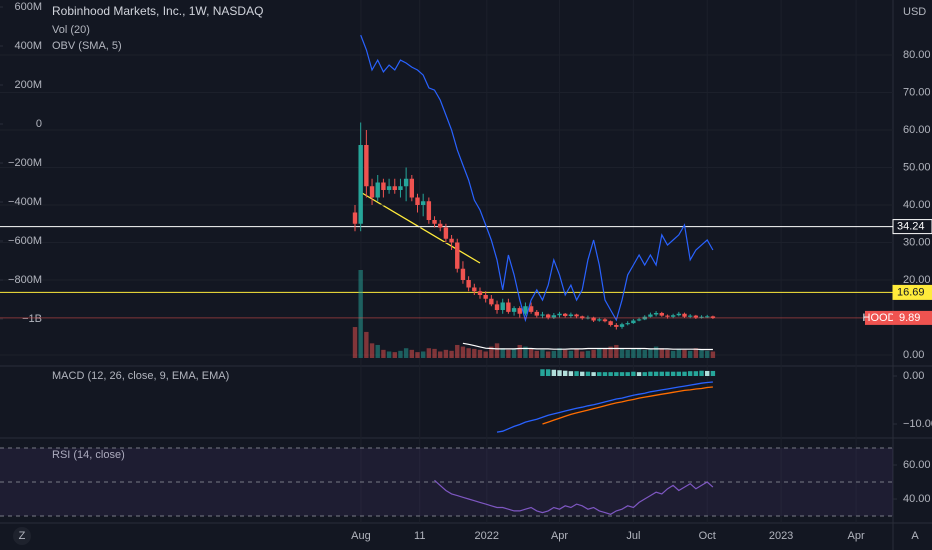 The height and width of the screenshot is (550, 932). Describe the element at coordinates (87, 46) in the screenshot. I see `obv-label: OBV (SMA, 5)` at that location.